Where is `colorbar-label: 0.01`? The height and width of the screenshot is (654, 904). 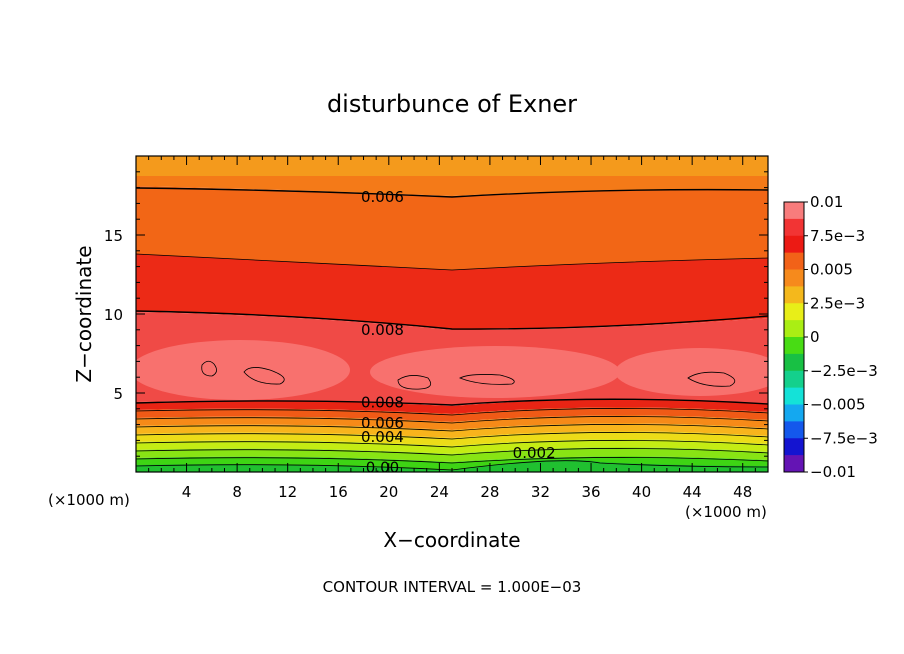
colorbar-label: 0.01 is located at coordinates (826, 202).